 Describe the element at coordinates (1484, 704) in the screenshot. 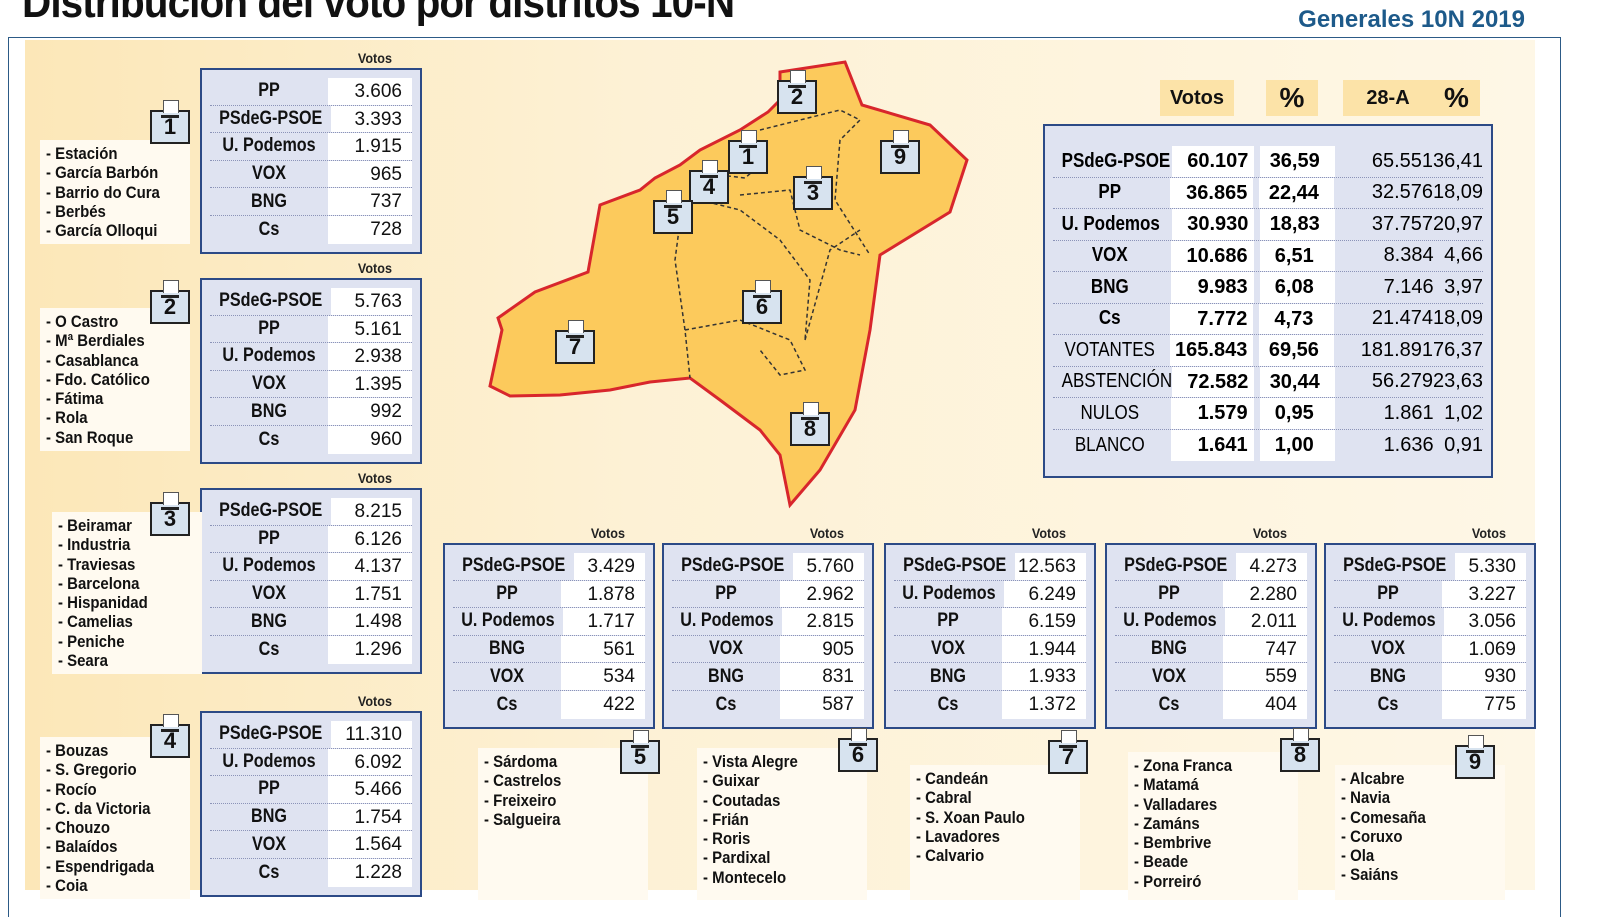

I see `vote-count: 775` at that location.